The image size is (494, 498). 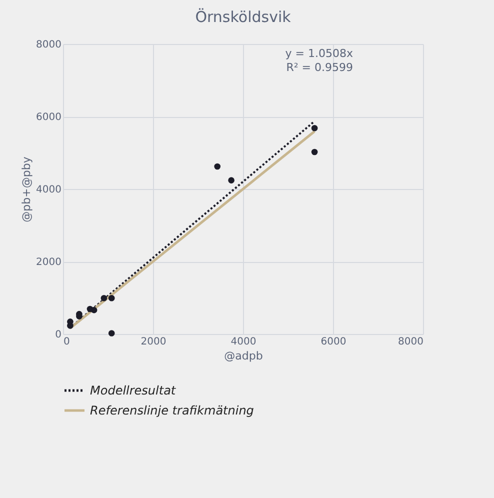 I want to click on y-axis-title: @pb+@pby, so click(x=27, y=189).